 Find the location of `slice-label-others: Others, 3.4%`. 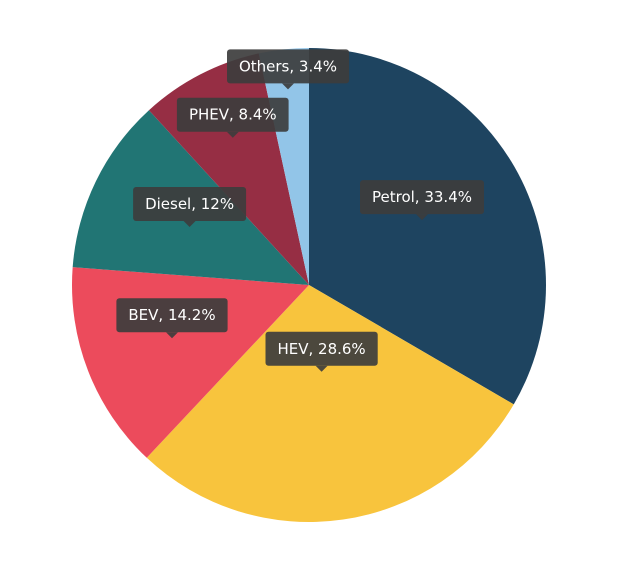

slice-label-others: Others, 3.4% is located at coordinates (288, 69).